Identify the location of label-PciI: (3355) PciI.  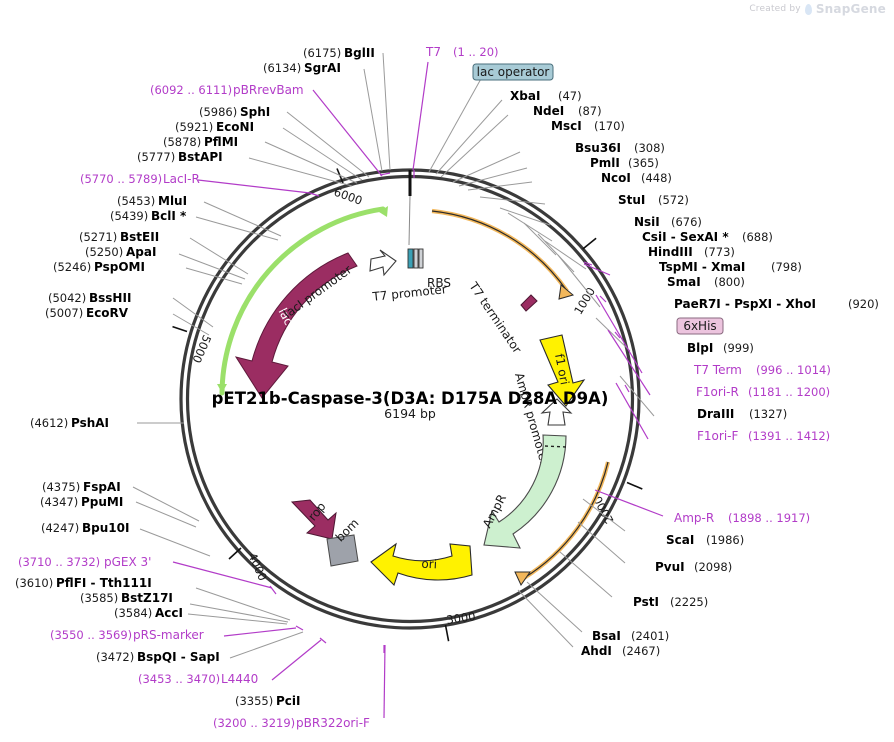
(268, 701).